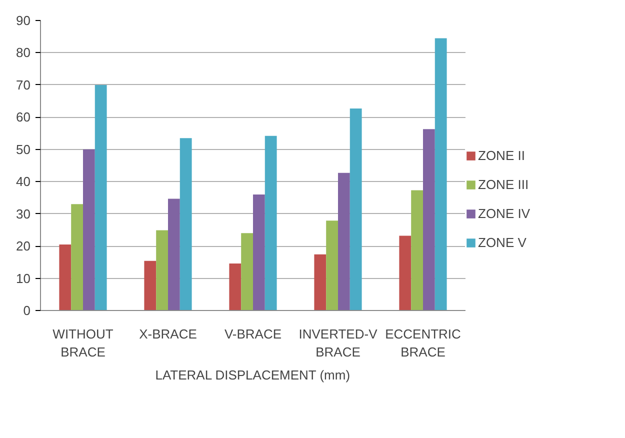  What do you see at coordinates (423, 343) in the screenshot?
I see `x-tick-label: ECCENTRIC BRACE` at bounding box center [423, 343].